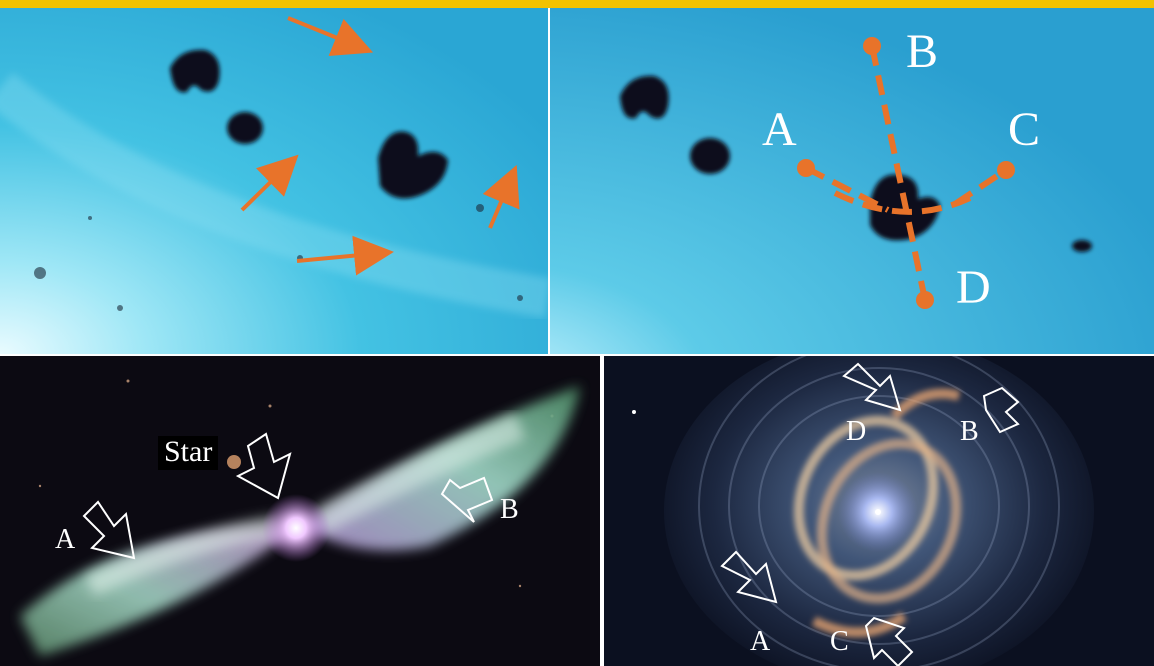  What do you see at coordinates (577, 4) in the screenshot?
I see `top-accent-bar` at bounding box center [577, 4].